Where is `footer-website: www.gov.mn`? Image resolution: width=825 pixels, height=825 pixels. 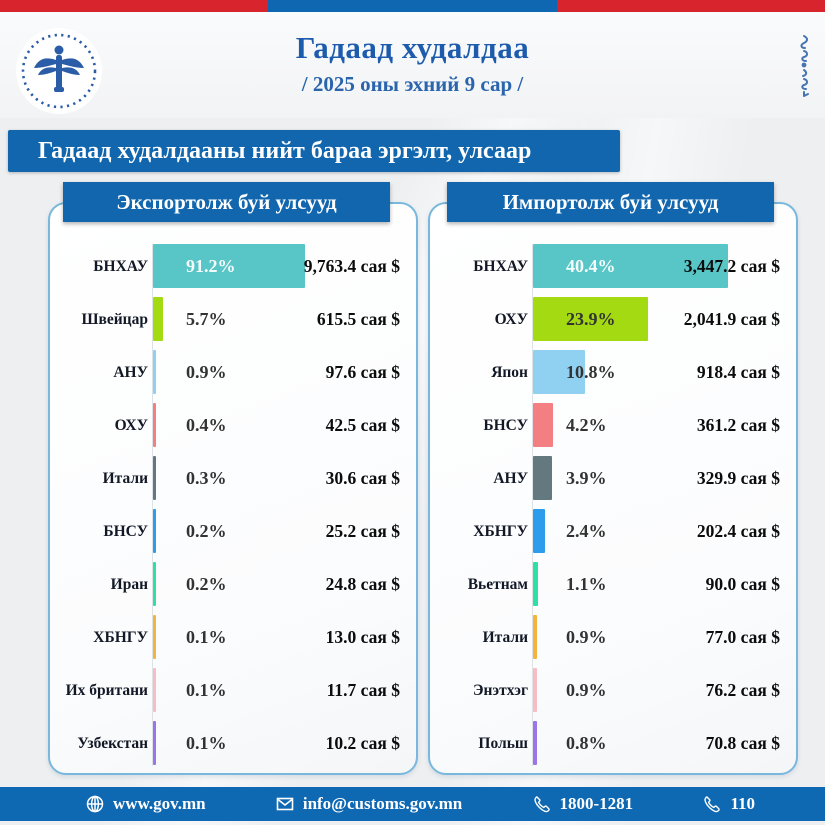 footer-website: www.gov.mn is located at coordinates (146, 804).